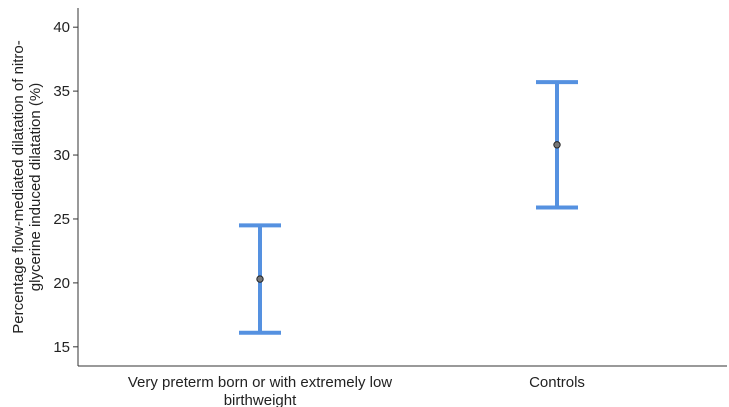 The width and height of the screenshot is (729, 407). I want to click on y-tick-label: 20, so click(61, 283).